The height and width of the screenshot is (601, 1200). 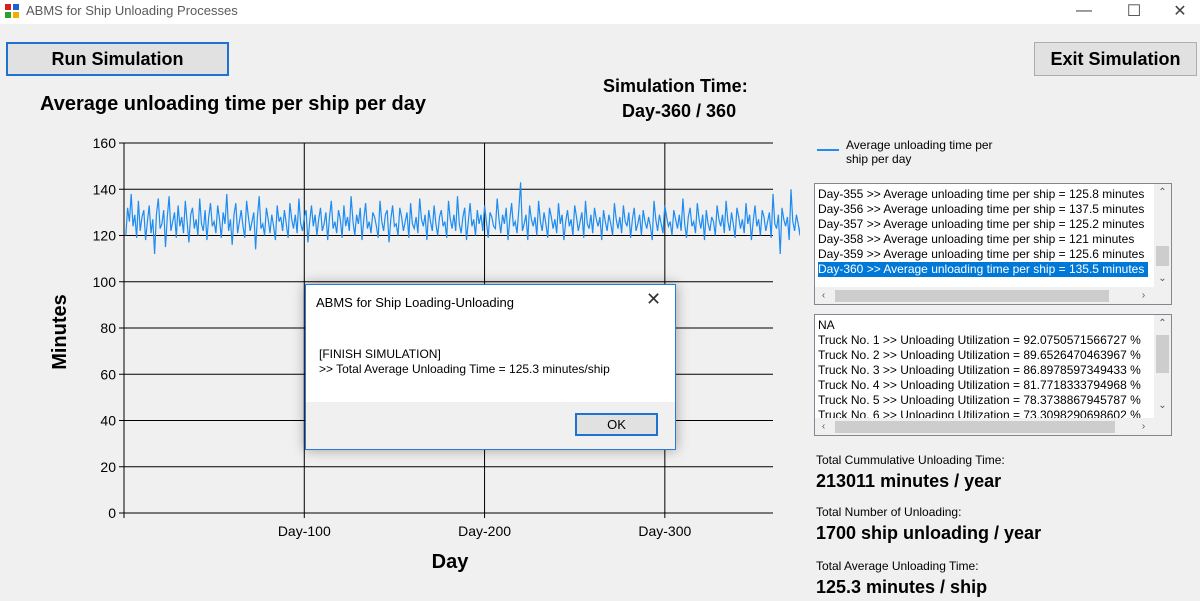 I want to click on cumulative-time-value: 213011 minutes / year, so click(x=909, y=481).